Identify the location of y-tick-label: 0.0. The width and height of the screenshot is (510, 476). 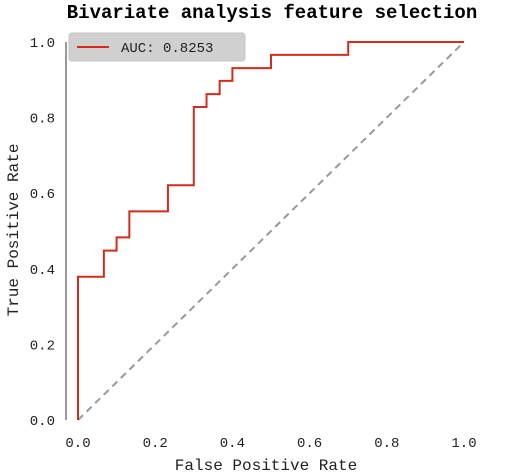
(42, 422).